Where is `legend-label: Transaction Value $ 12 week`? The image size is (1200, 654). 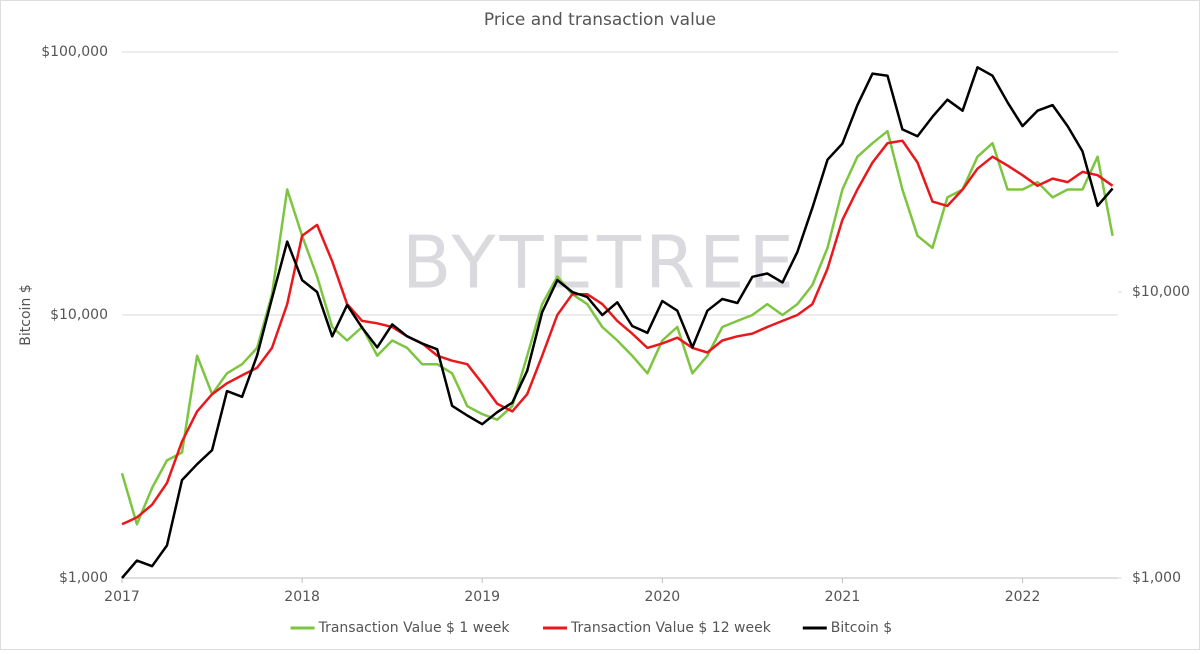
legend-label: Transaction Value $ 12 week is located at coordinates (671, 628).